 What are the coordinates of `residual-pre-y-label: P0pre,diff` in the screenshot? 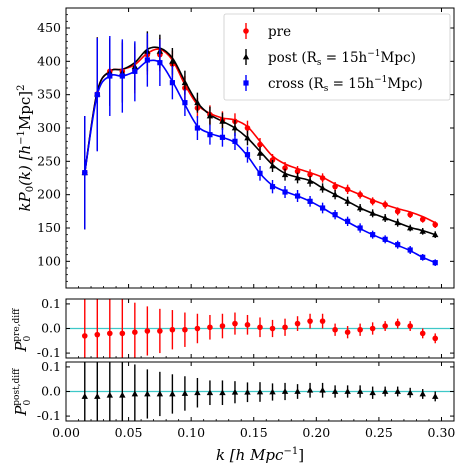 It's located at (22, 330).